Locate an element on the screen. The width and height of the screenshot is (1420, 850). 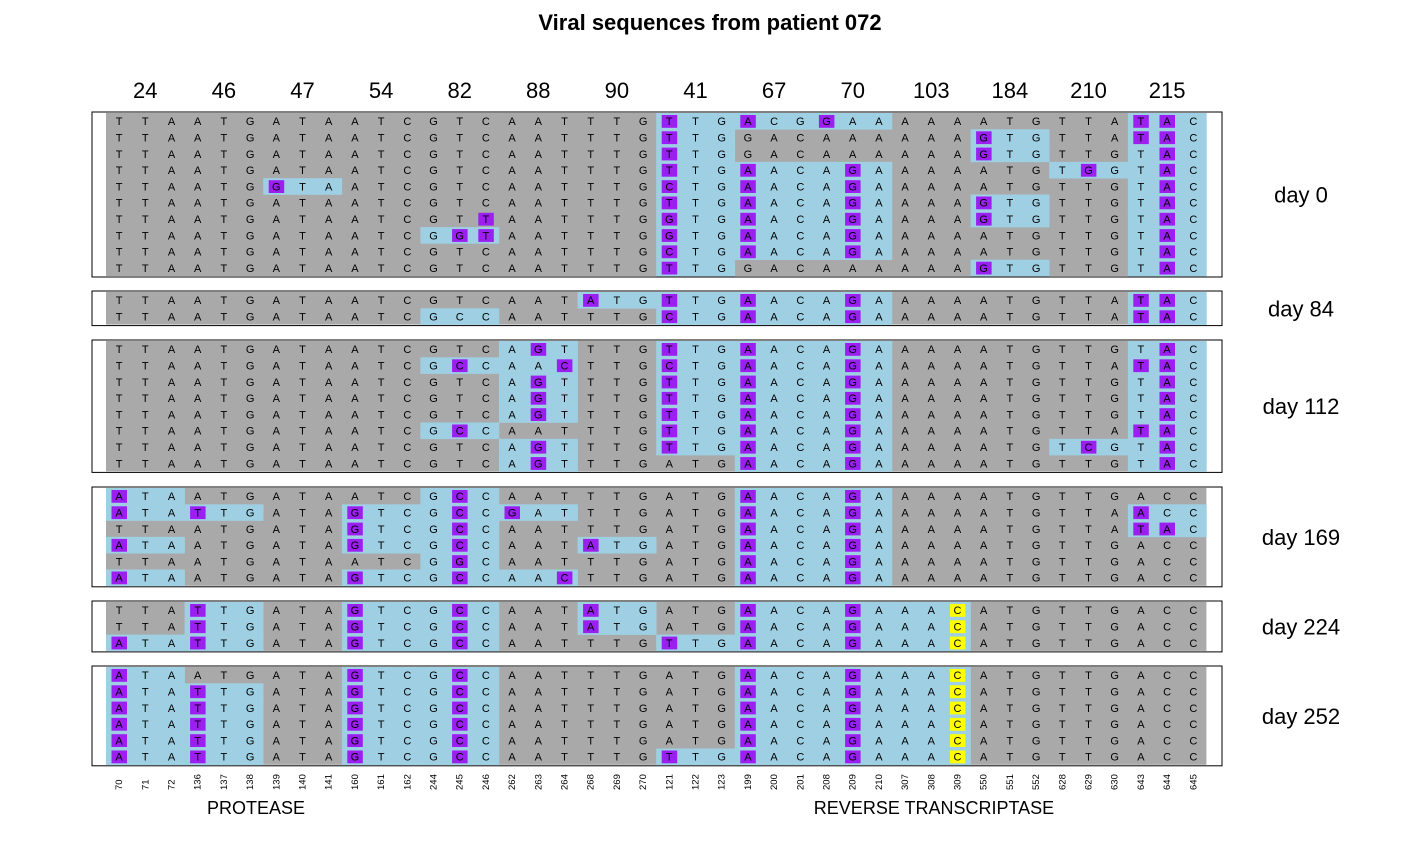
position-label: 264 is located at coordinates (565, 782).